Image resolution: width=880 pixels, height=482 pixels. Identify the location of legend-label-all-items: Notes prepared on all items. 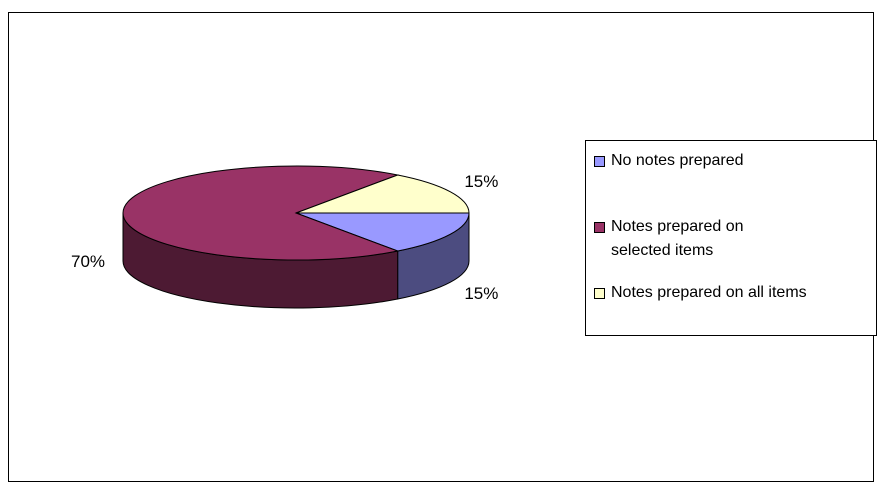
(709, 292).